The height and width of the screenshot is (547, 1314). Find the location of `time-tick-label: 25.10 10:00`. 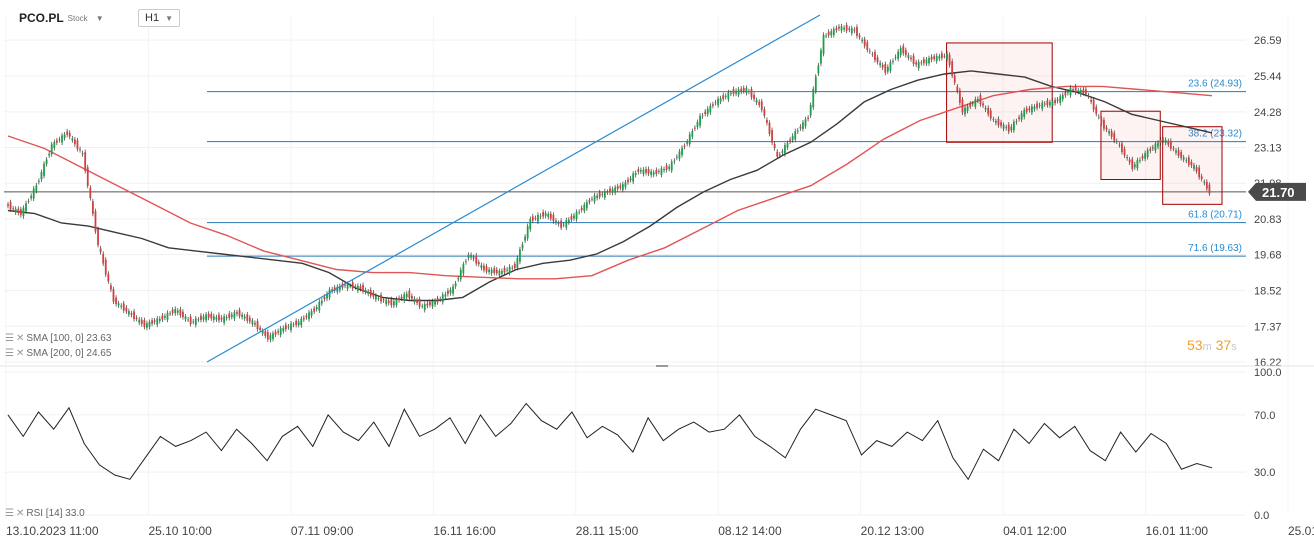

time-tick-label: 25.10 10:00 is located at coordinates (180, 531).